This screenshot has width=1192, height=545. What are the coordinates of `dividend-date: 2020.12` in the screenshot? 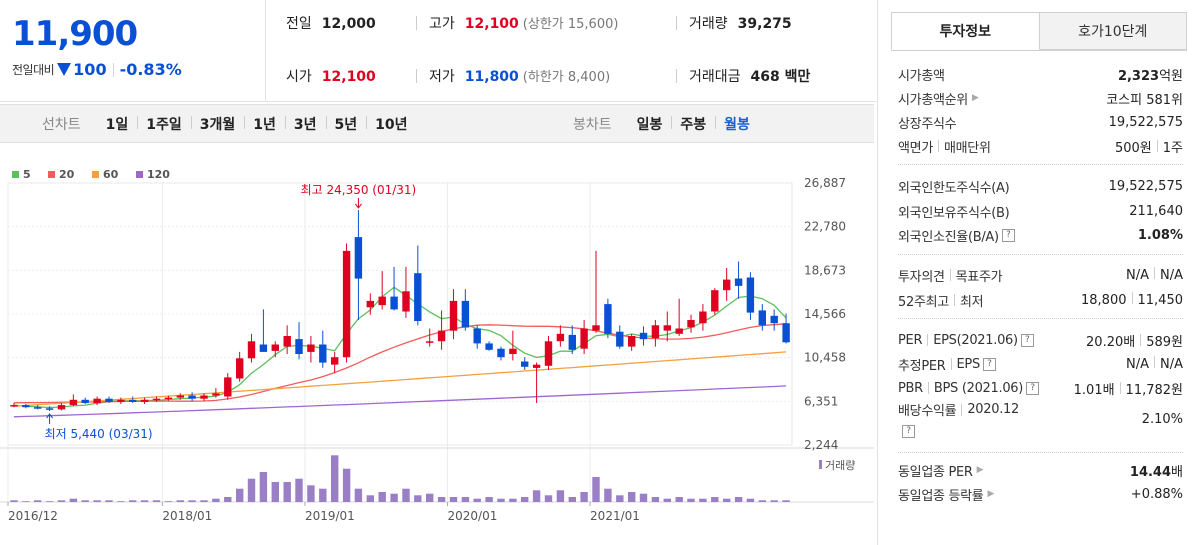 It's located at (993, 409).